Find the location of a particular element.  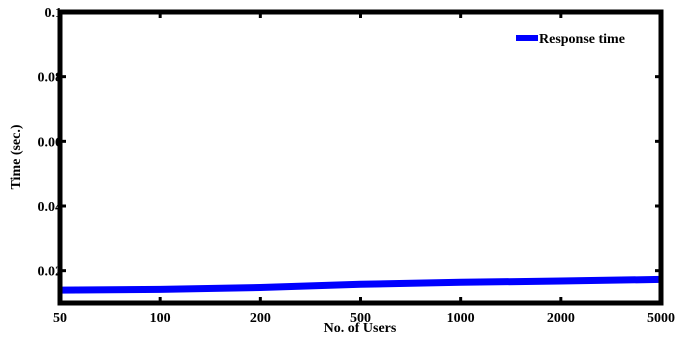

x-axis-title: No. of Users is located at coordinates (360, 328).